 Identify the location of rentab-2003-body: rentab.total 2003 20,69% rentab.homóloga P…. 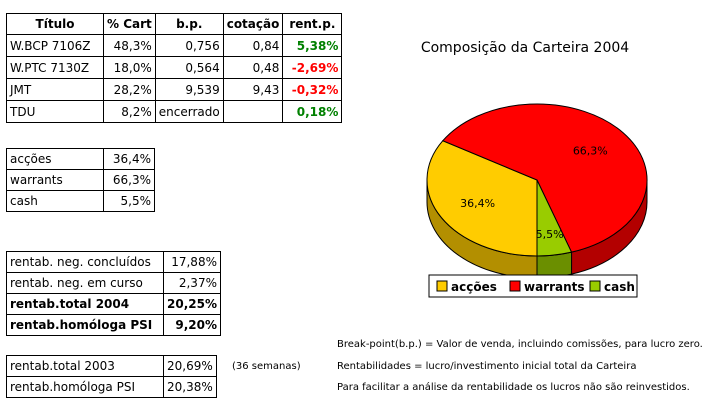
(111, 376).